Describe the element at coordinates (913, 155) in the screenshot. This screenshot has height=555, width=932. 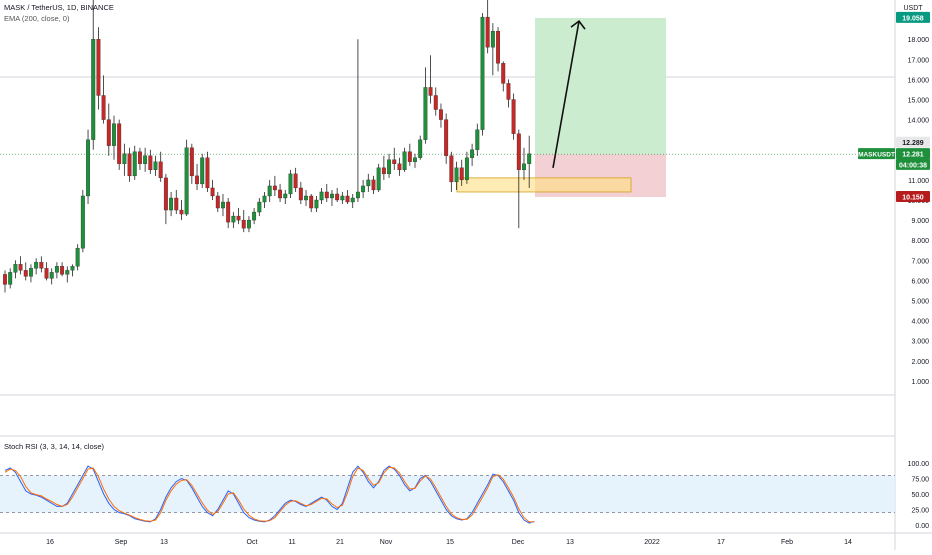
I see `current-price-badge-b: 12.281` at that location.